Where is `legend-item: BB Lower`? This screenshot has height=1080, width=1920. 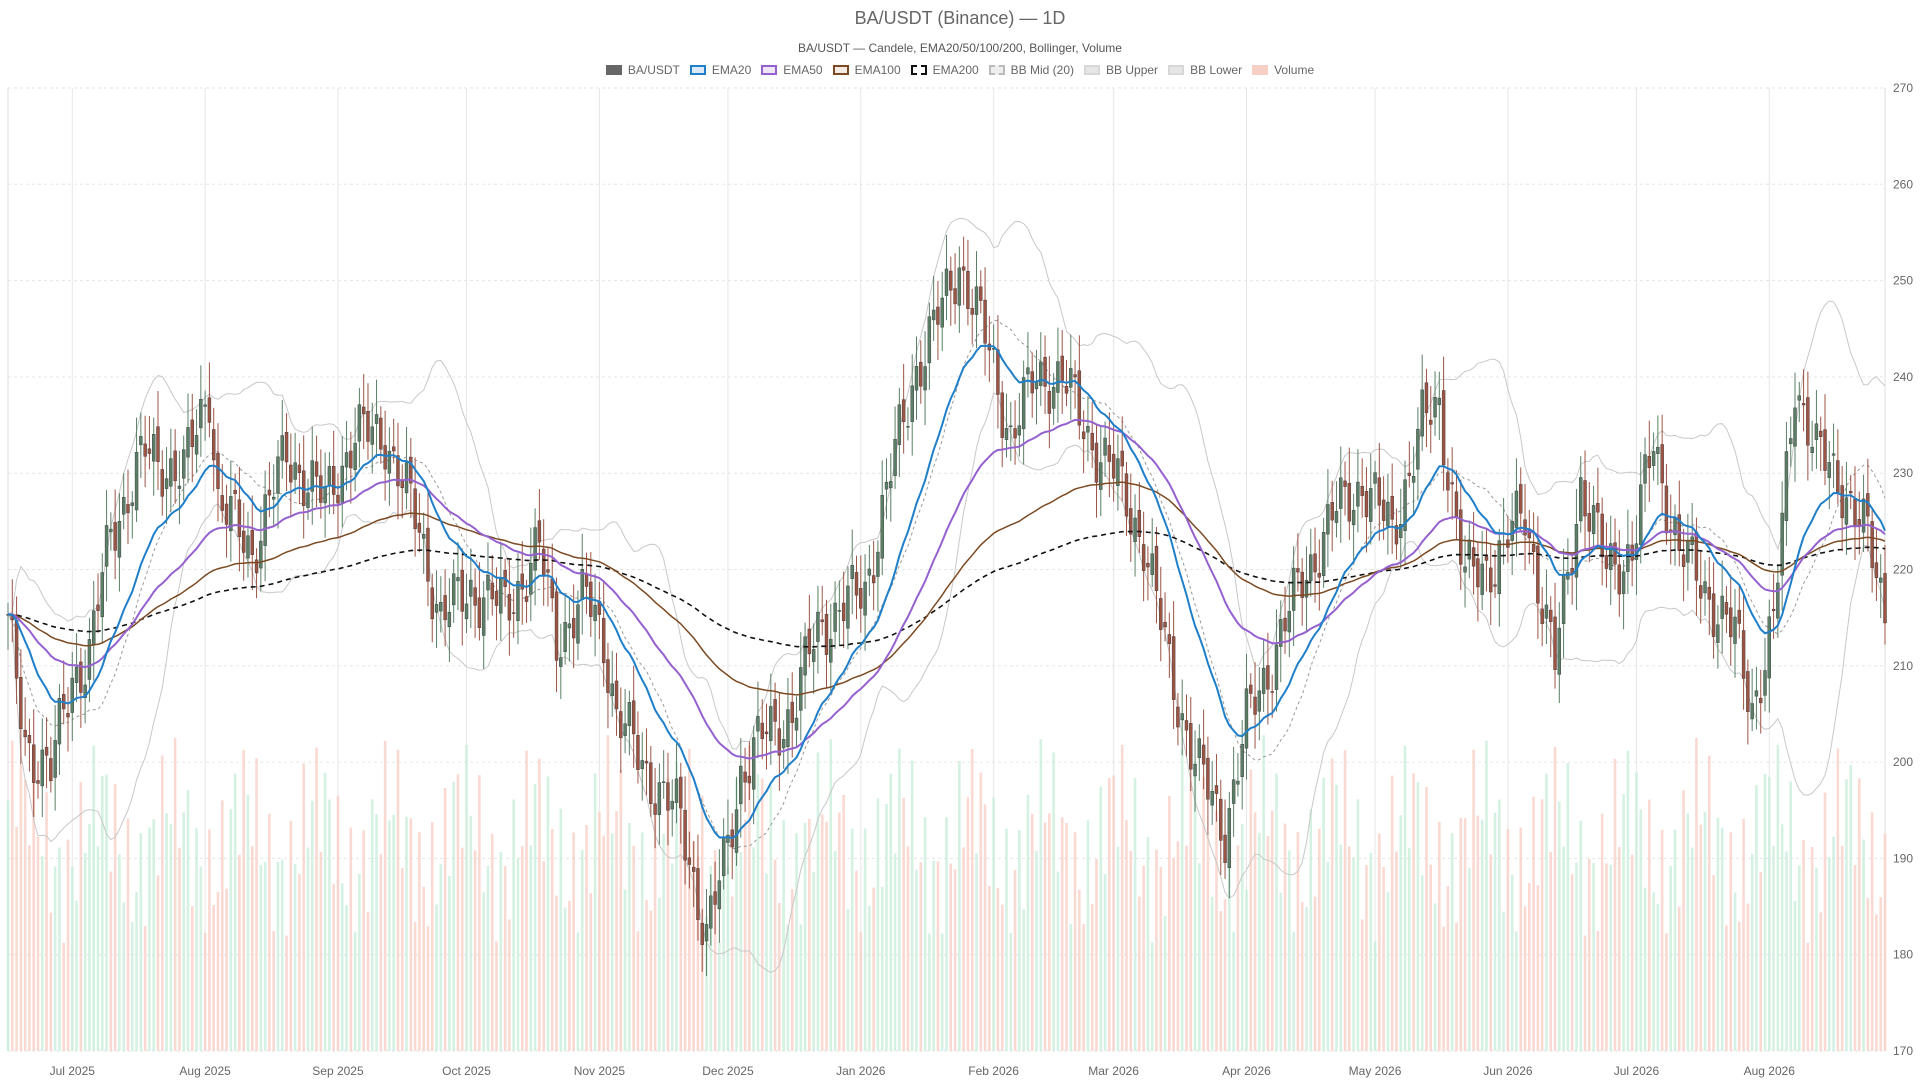
legend-item: BB Lower is located at coordinates (1205, 70).